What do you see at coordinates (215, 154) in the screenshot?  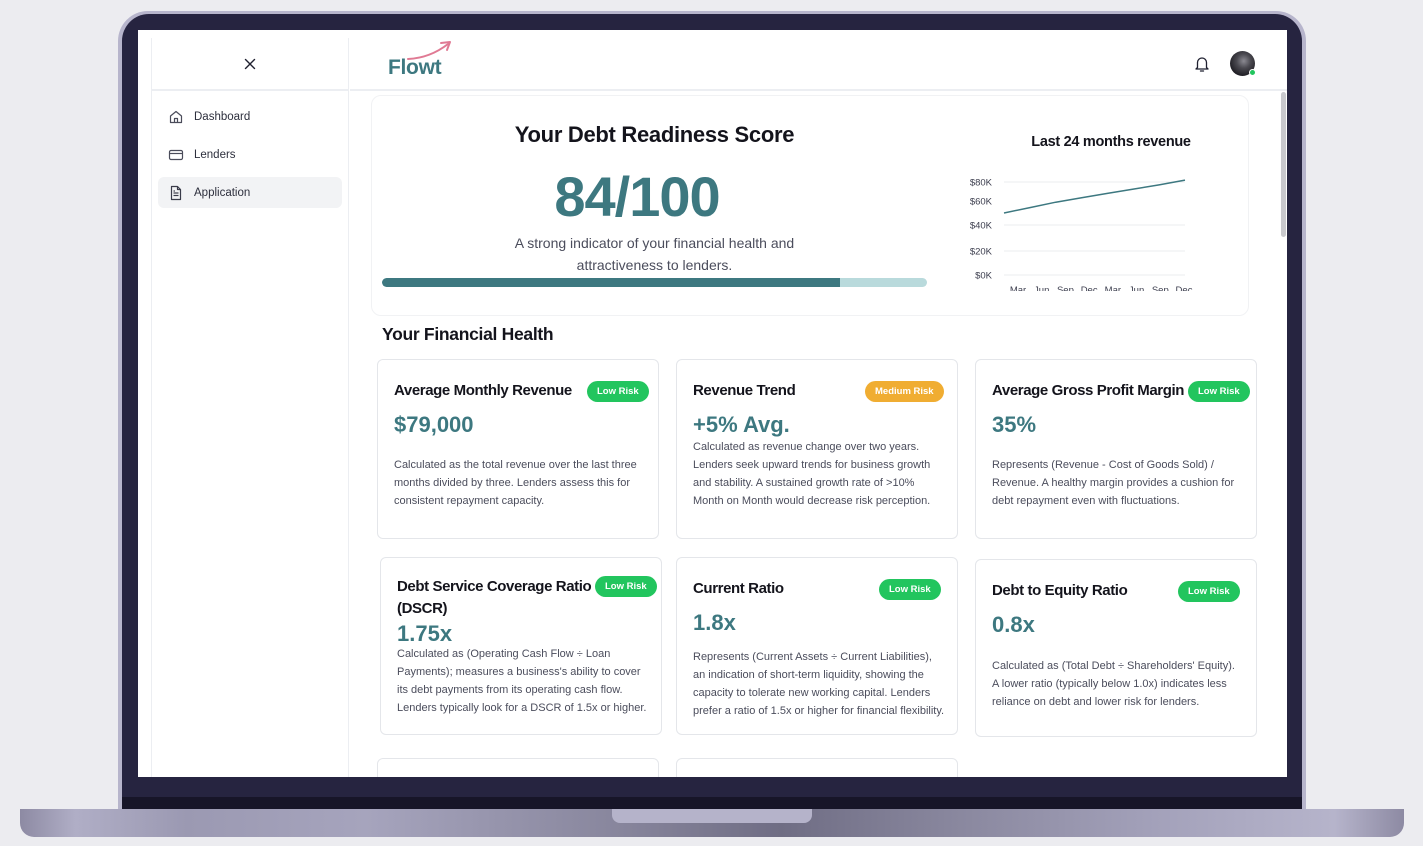 I see `sidebar-item-label: Lenders` at bounding box center [215, 154].